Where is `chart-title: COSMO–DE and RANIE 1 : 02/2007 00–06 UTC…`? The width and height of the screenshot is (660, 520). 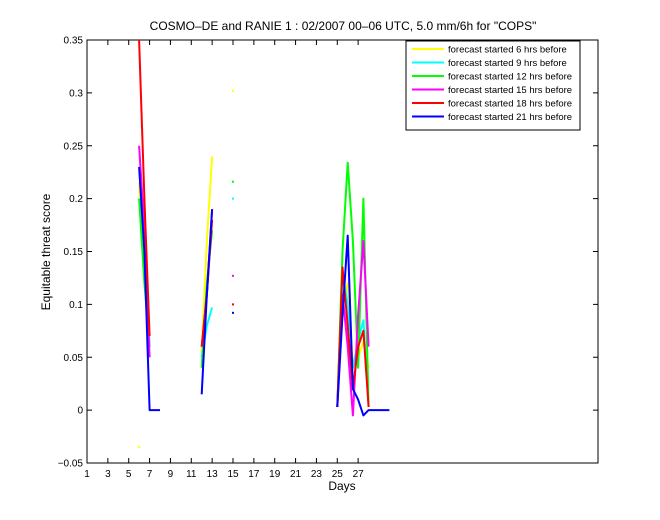
chart-title: COSMO–DE and RANIE 1 : 02/2007 00–06 UTC… is located at coordinates (343, 26).